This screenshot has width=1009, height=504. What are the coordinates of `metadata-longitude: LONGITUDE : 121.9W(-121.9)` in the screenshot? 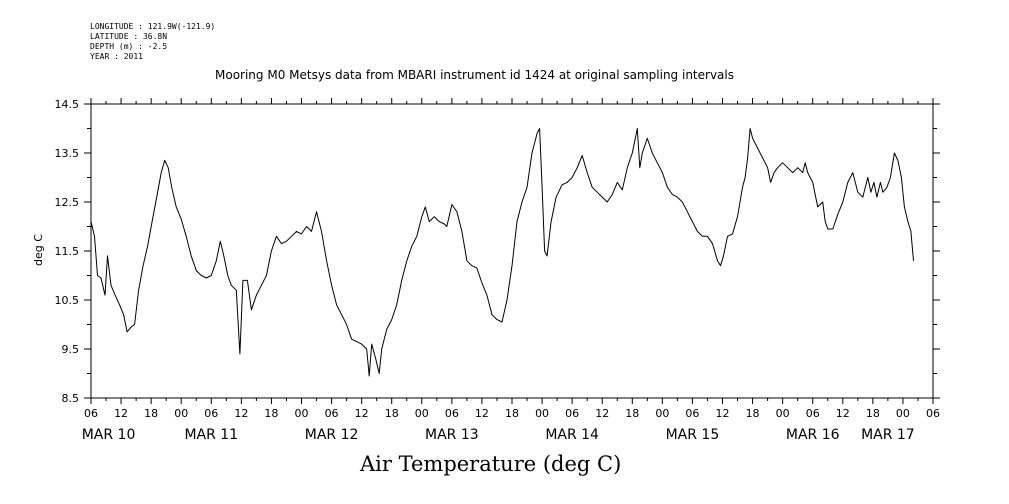 It's located at (153, 26).